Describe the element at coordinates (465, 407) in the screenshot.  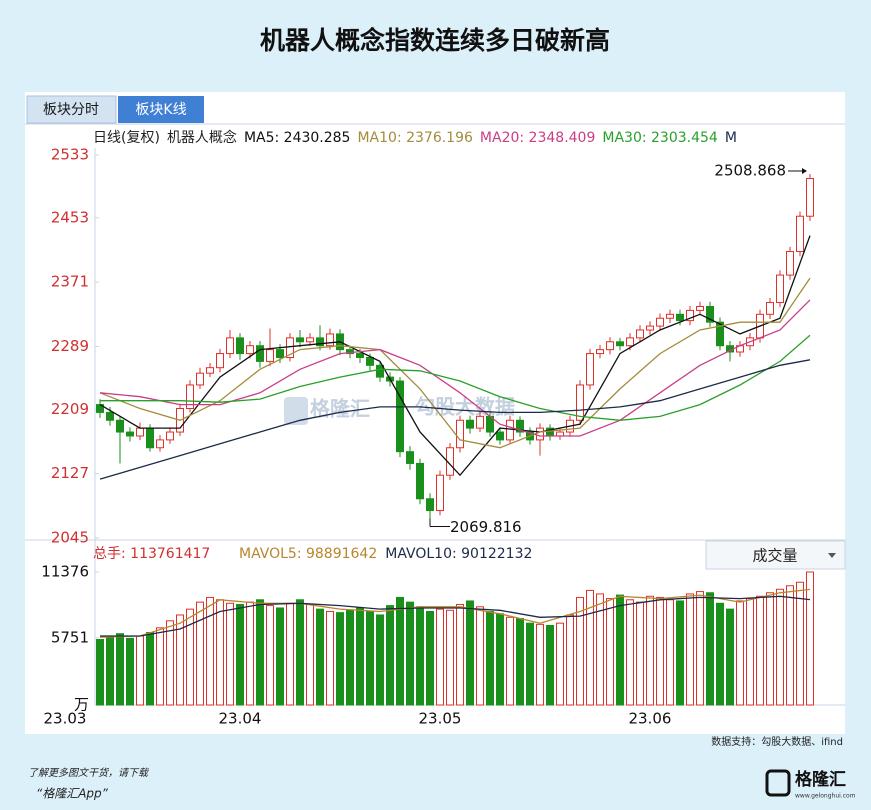
I see `watermark: 勾股大数据` at that location.